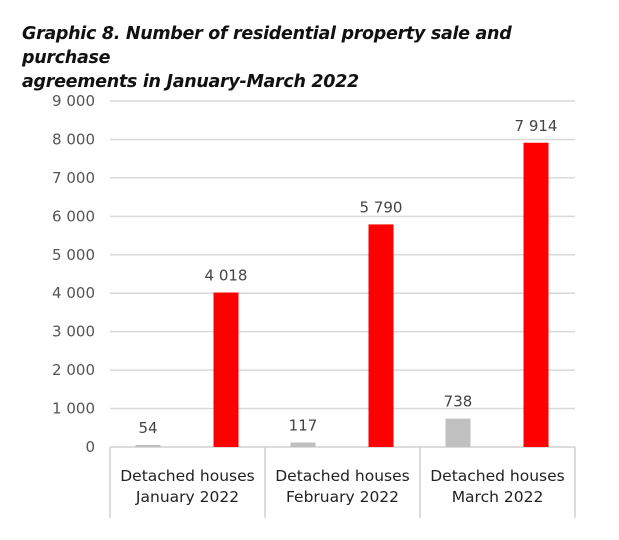 This screenshot has width=619, height=540. Describe the element at coordinates (73, 255) in the screenshot. I see `y-tick-label: 5 000` at that location.